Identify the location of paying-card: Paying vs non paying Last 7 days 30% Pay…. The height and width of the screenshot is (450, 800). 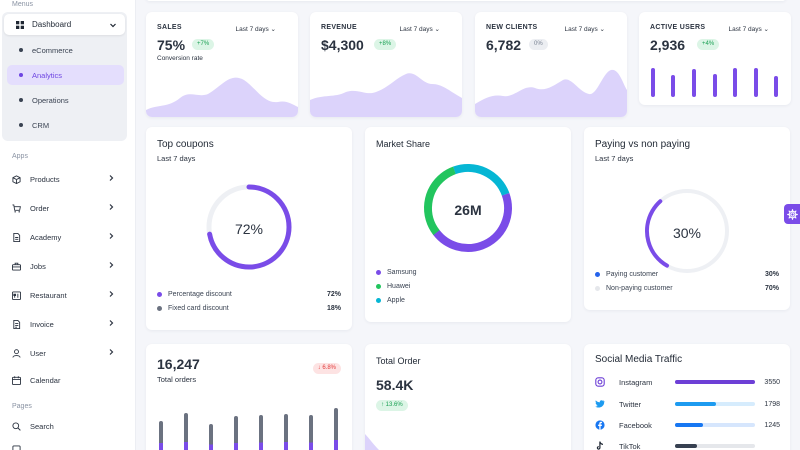
(687, 218).